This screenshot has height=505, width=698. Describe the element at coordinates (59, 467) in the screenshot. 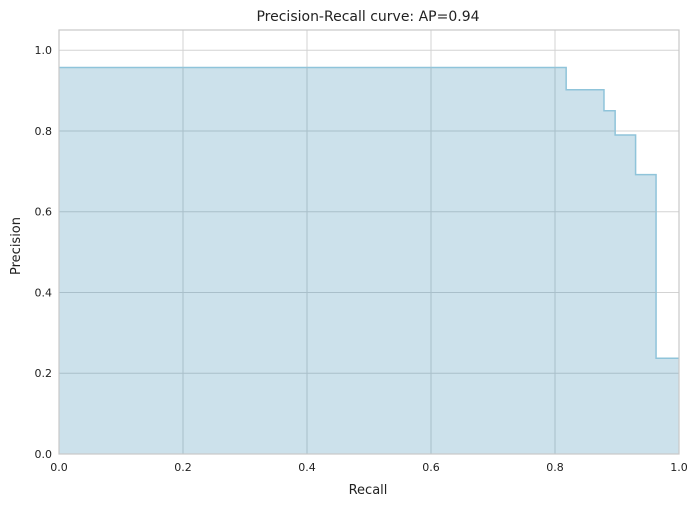

I see `x-tick-label: 0.0` at that location.